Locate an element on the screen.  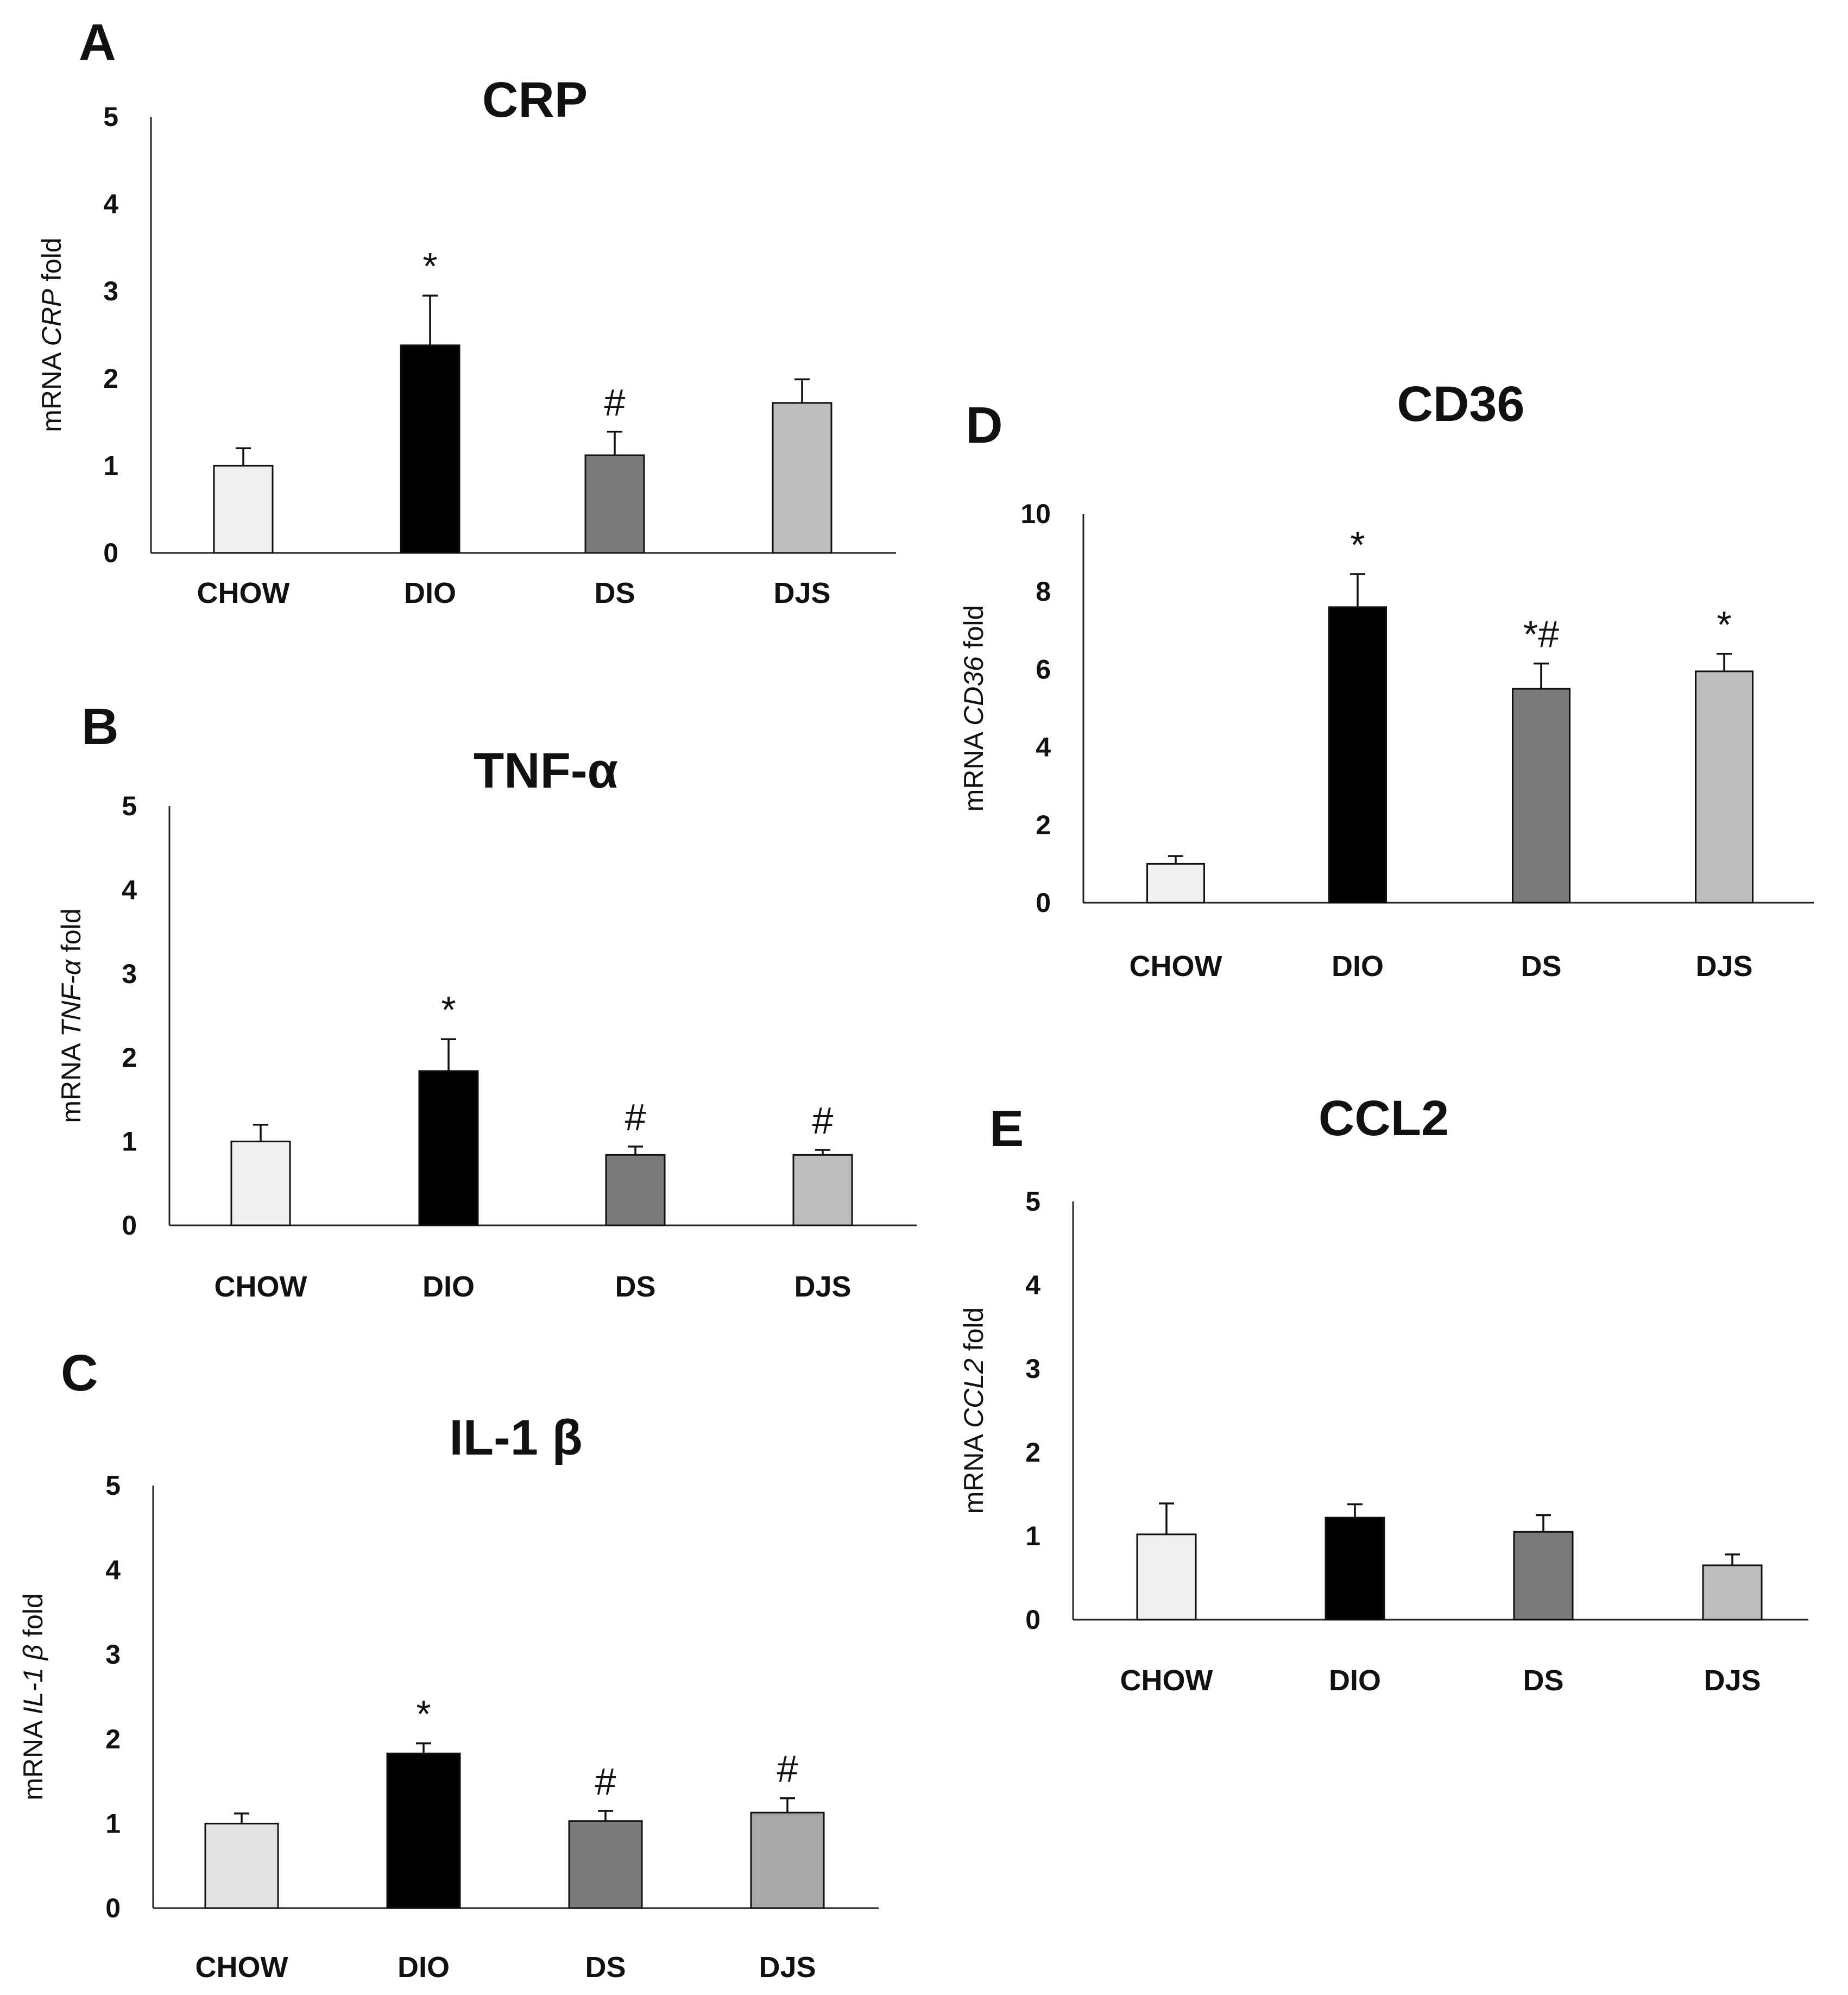
y-axis-label: mRNA CRP fold is located at coordinates (51, 334).